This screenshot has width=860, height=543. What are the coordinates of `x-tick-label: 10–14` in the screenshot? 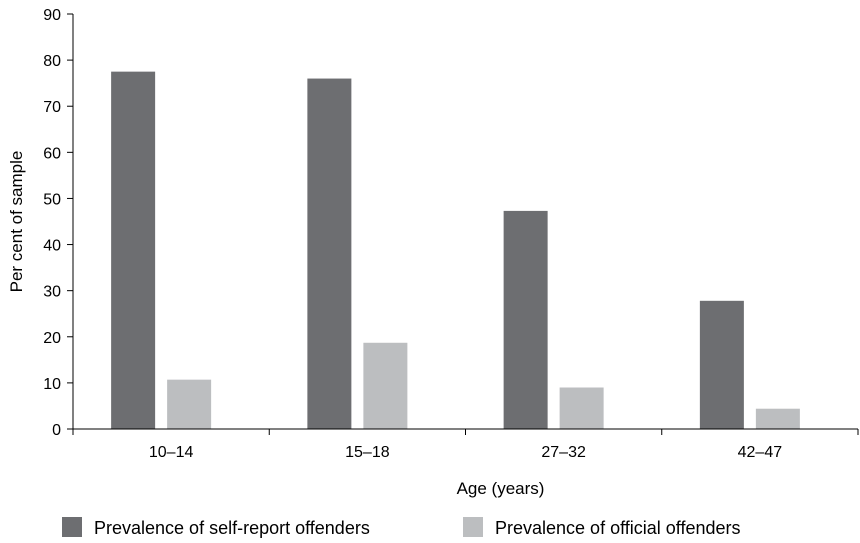 It's located at (171, 452).